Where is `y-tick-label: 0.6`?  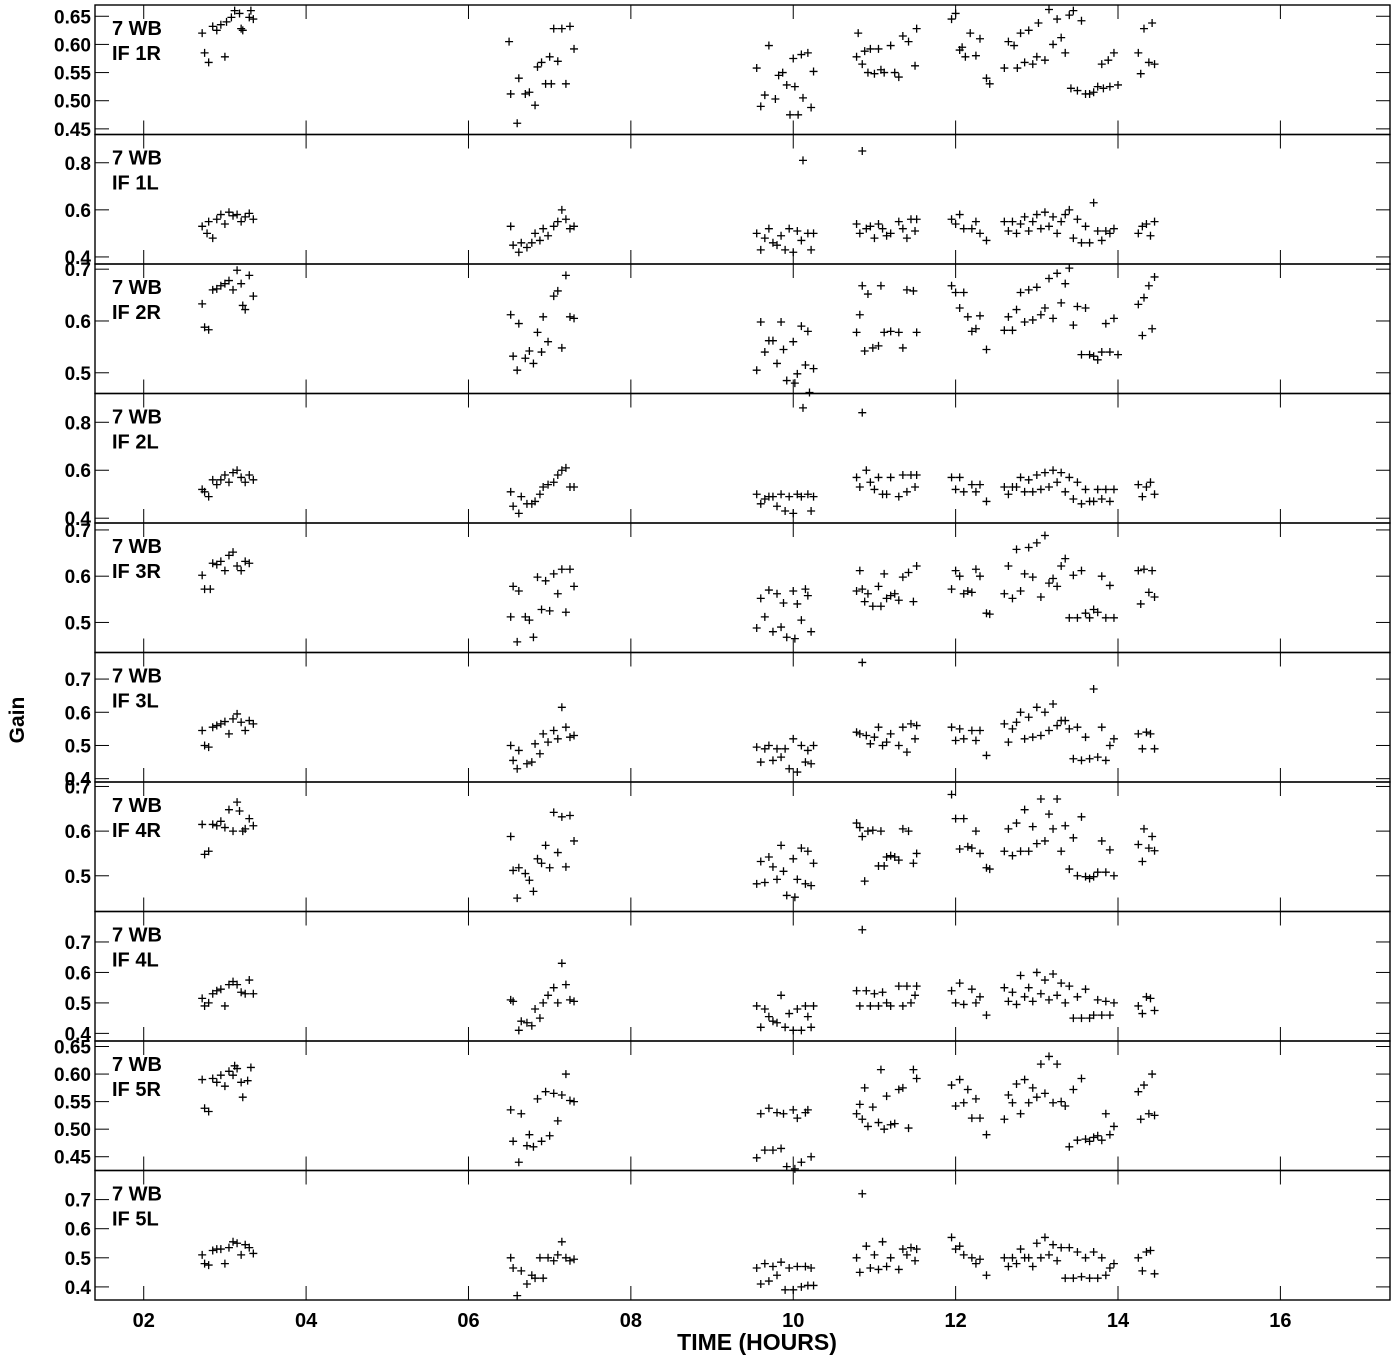 y-tick-label: 0.6 is located at coordinates (78, 1230).